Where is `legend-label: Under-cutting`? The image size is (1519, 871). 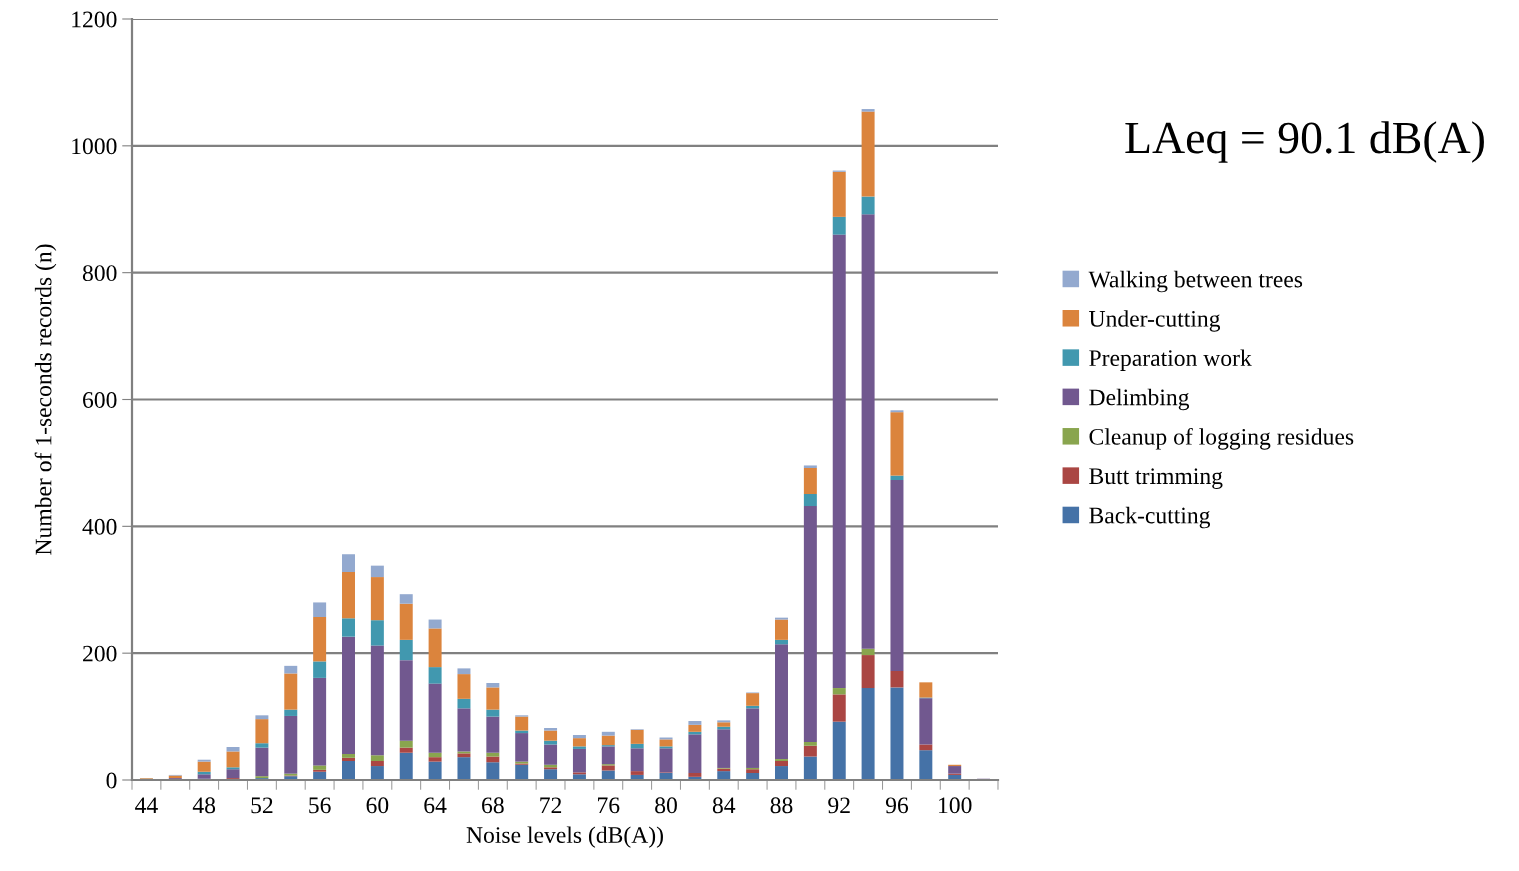 legend-label: Under-cutting is located at coordinates (1155, 321).